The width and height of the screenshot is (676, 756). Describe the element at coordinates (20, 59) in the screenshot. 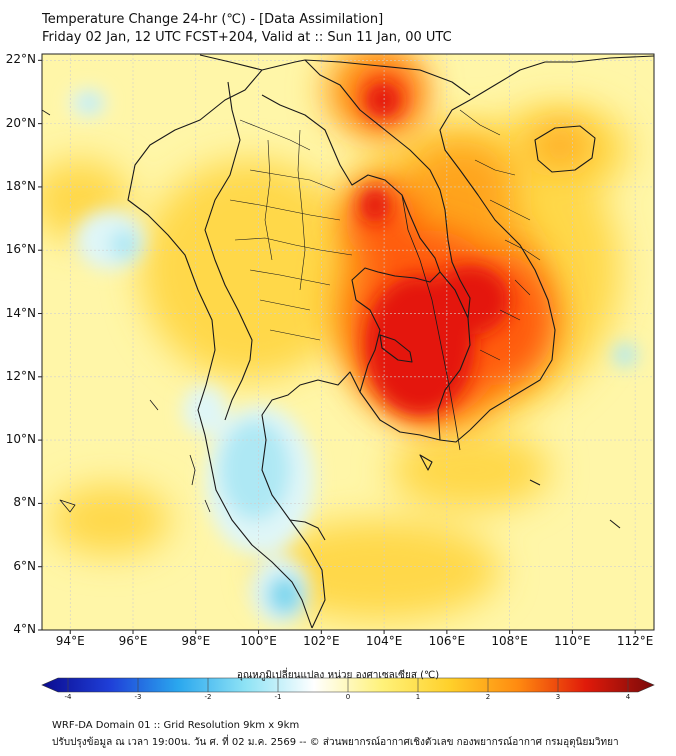

I see `lat-label: 22°N` at that location.